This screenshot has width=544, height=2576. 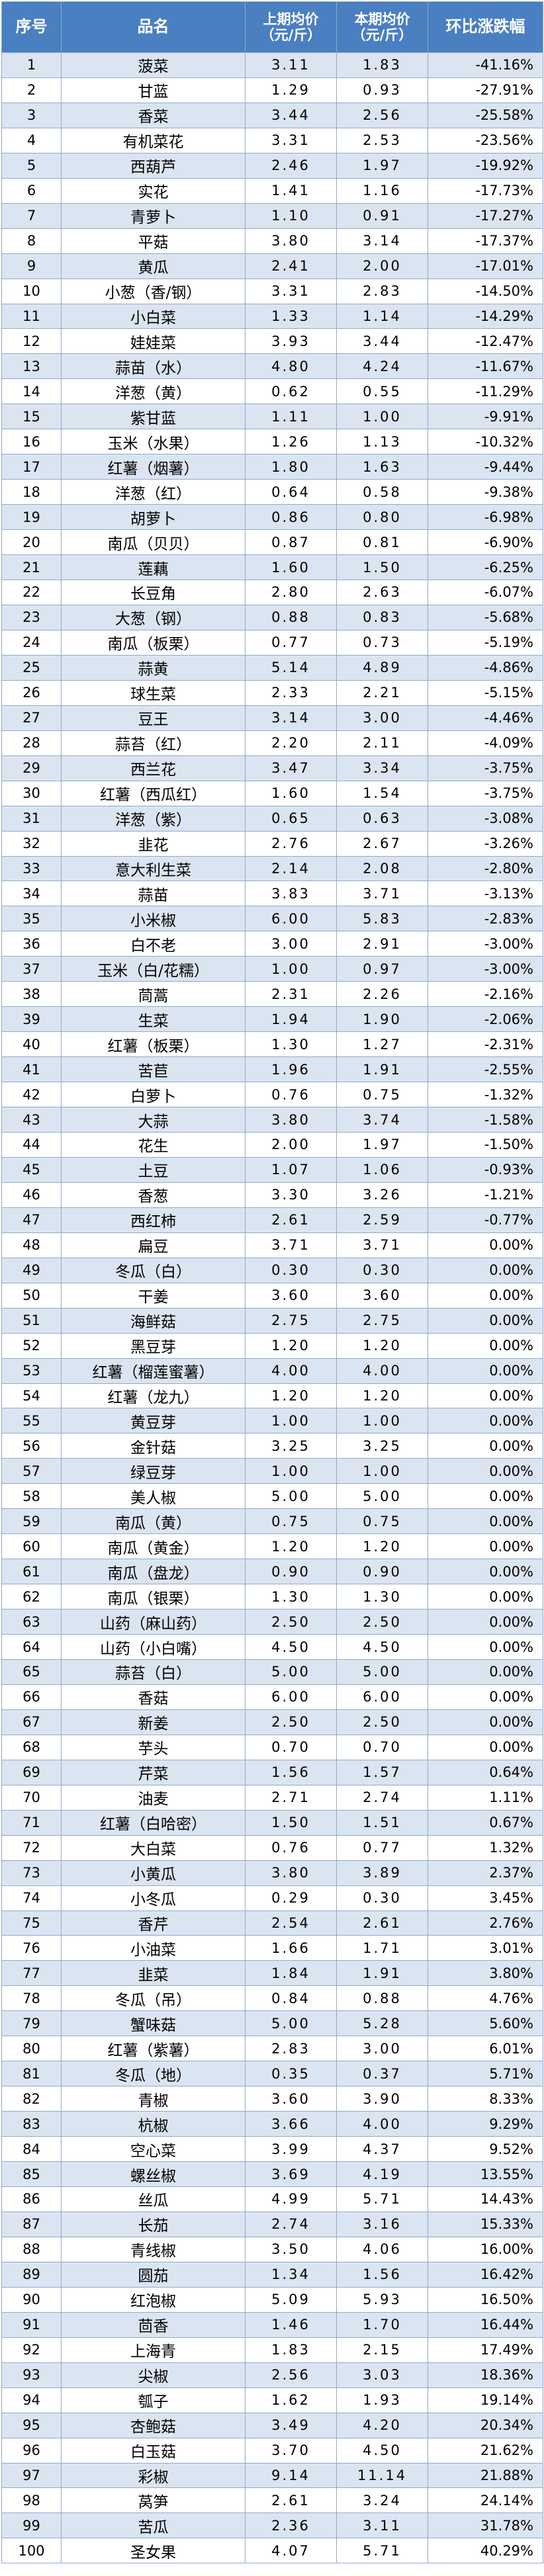 I want to click on cell-no: 55, so click(x=31, y=1421).